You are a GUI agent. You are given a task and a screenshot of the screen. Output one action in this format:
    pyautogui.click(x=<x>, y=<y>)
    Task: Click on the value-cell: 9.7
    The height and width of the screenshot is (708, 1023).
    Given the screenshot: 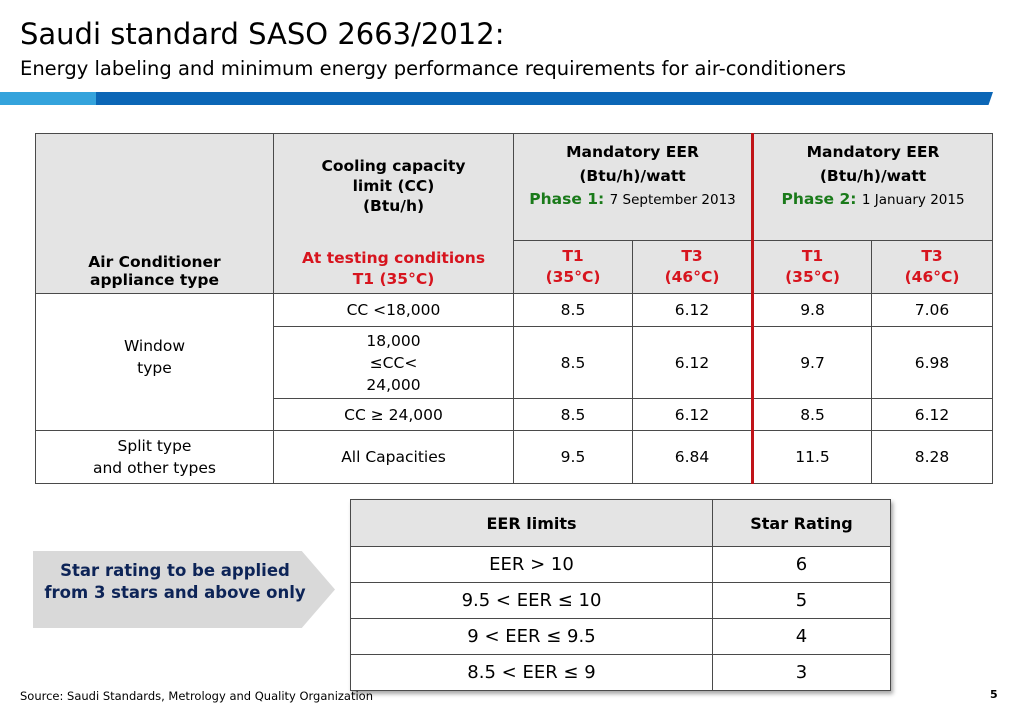 What is the action you would take?
    pyautogui.click(x=812, y=362)
    